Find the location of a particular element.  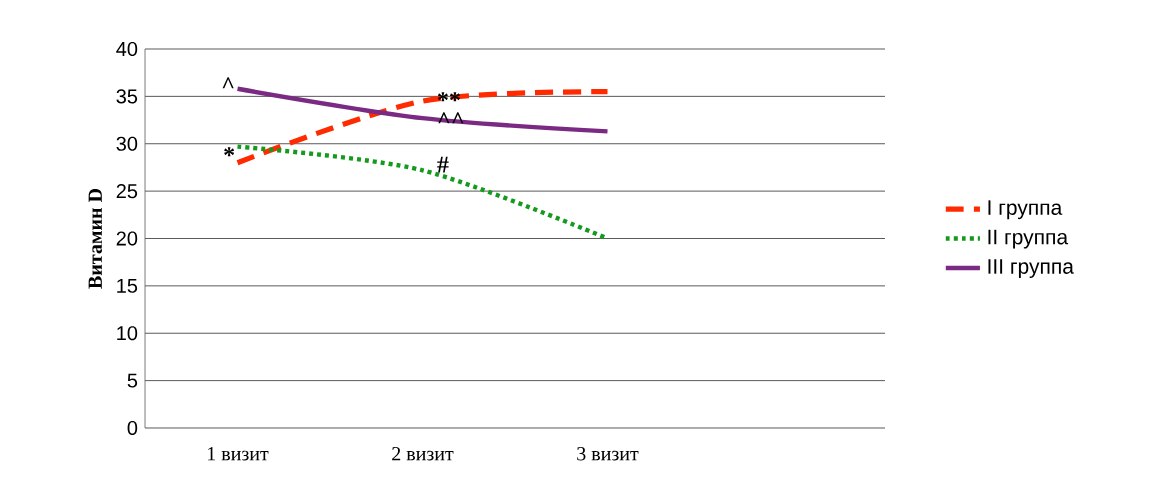

annotation: * is located at coordinates (229, 152).